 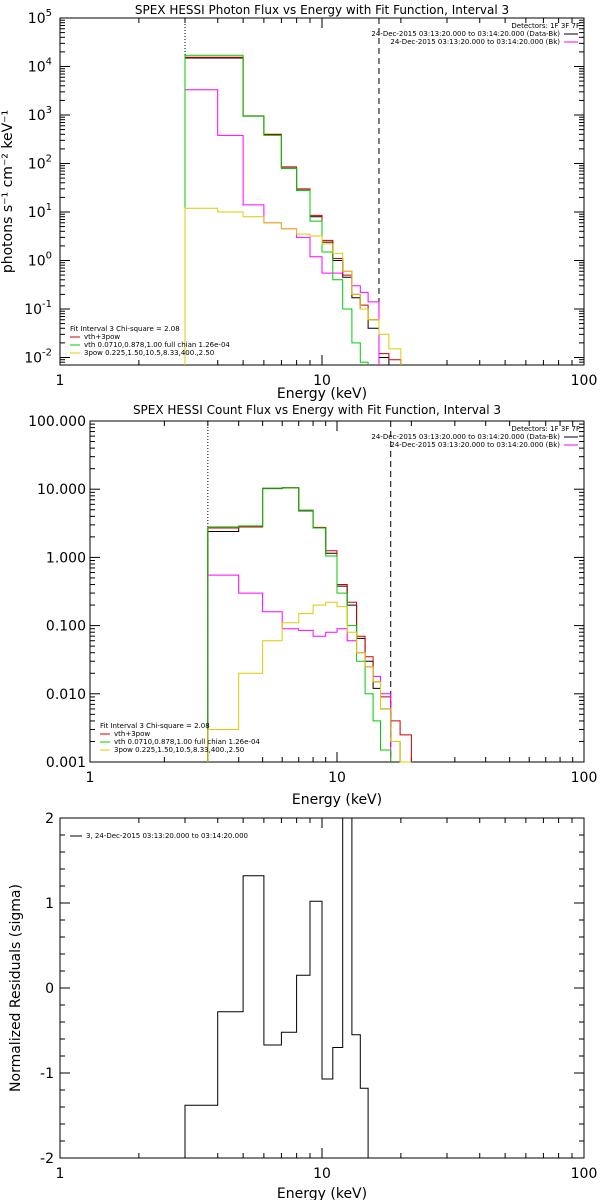 What do you see at coordinates (179, 750) in the screenshot?
I see `panel2-fit-legend-entry: 3pow 0.225,1.50,10.5,8.33,400.,2.50` at bounding box center [179, 750].